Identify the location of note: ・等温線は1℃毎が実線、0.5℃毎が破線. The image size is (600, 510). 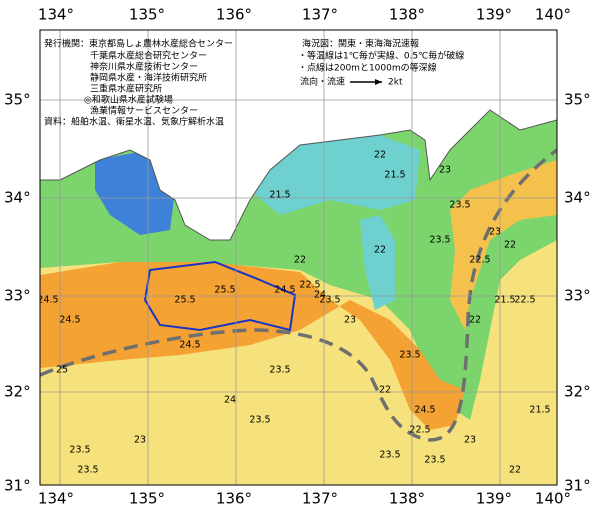
(381, 56).